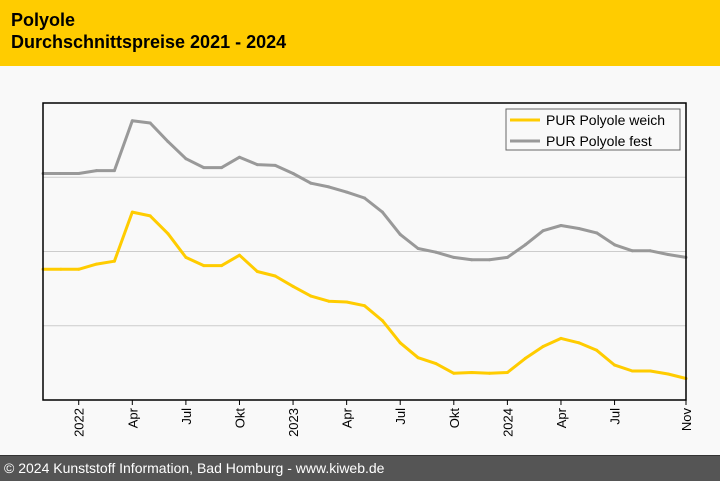 The image size is (720, 481). I want to click on x-tick-label: 2022, so click(79, 422).